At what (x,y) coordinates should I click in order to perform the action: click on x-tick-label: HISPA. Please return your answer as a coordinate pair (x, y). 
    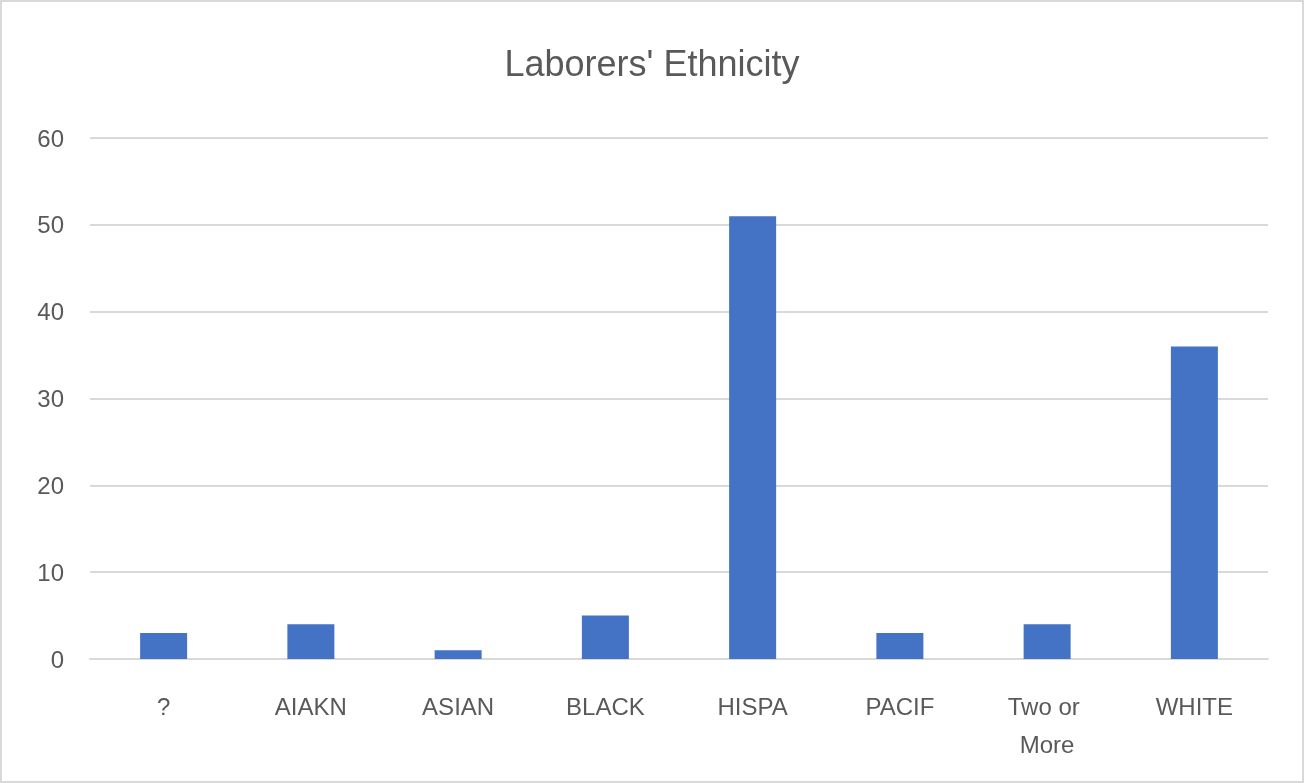
    Looking at the image, I should click on (752, 706).